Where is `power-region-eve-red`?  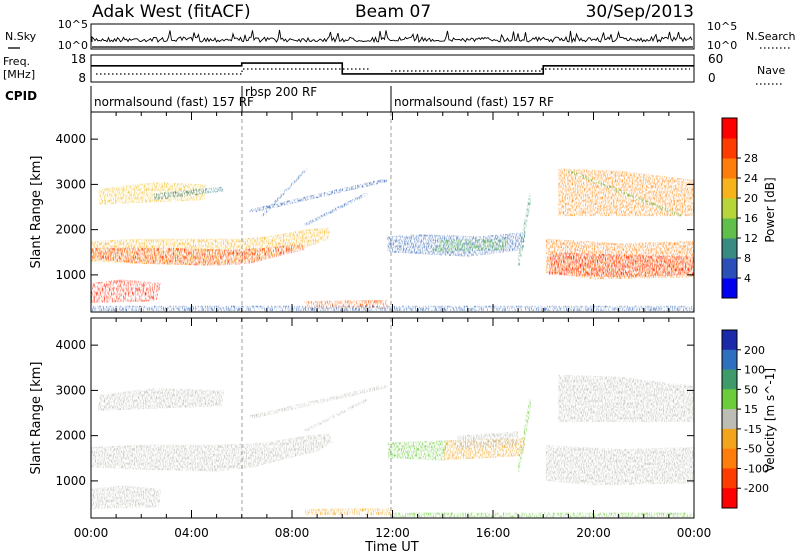 power-region-eve-red is located at coordinates (621, 265).